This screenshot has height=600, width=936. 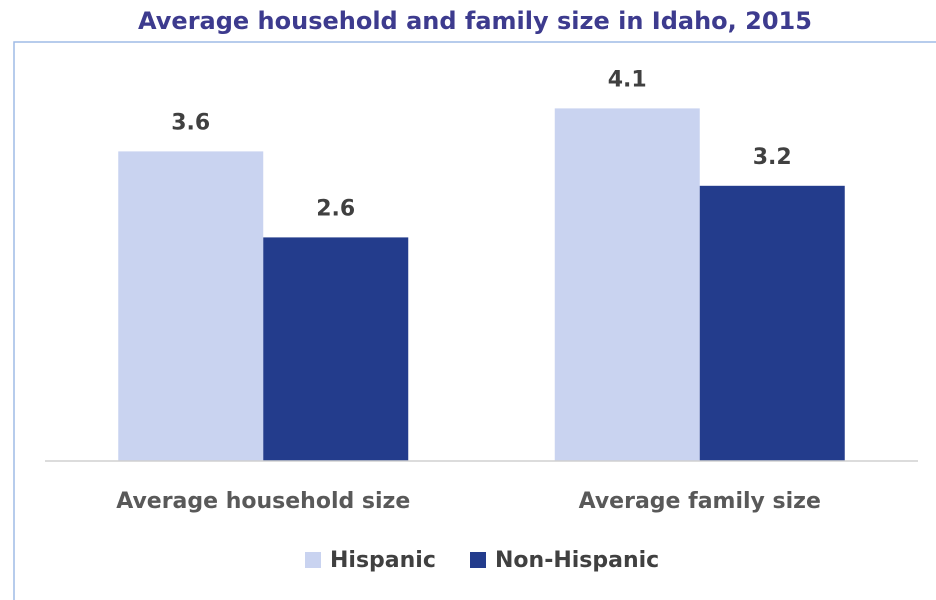 I want to click on data-label: 4.1, so click(x=627, y=79).